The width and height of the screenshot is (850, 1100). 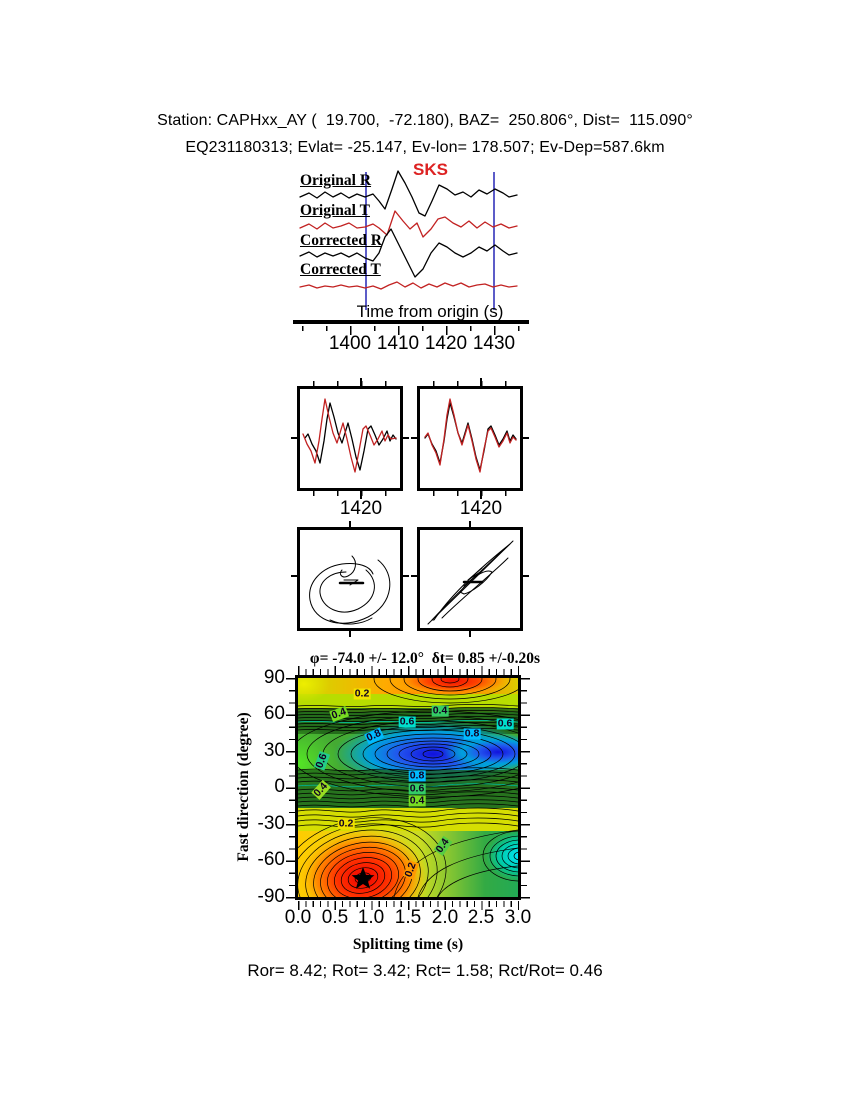 I want to click on xtick-25: 2.5, so click(x=481, y=917).